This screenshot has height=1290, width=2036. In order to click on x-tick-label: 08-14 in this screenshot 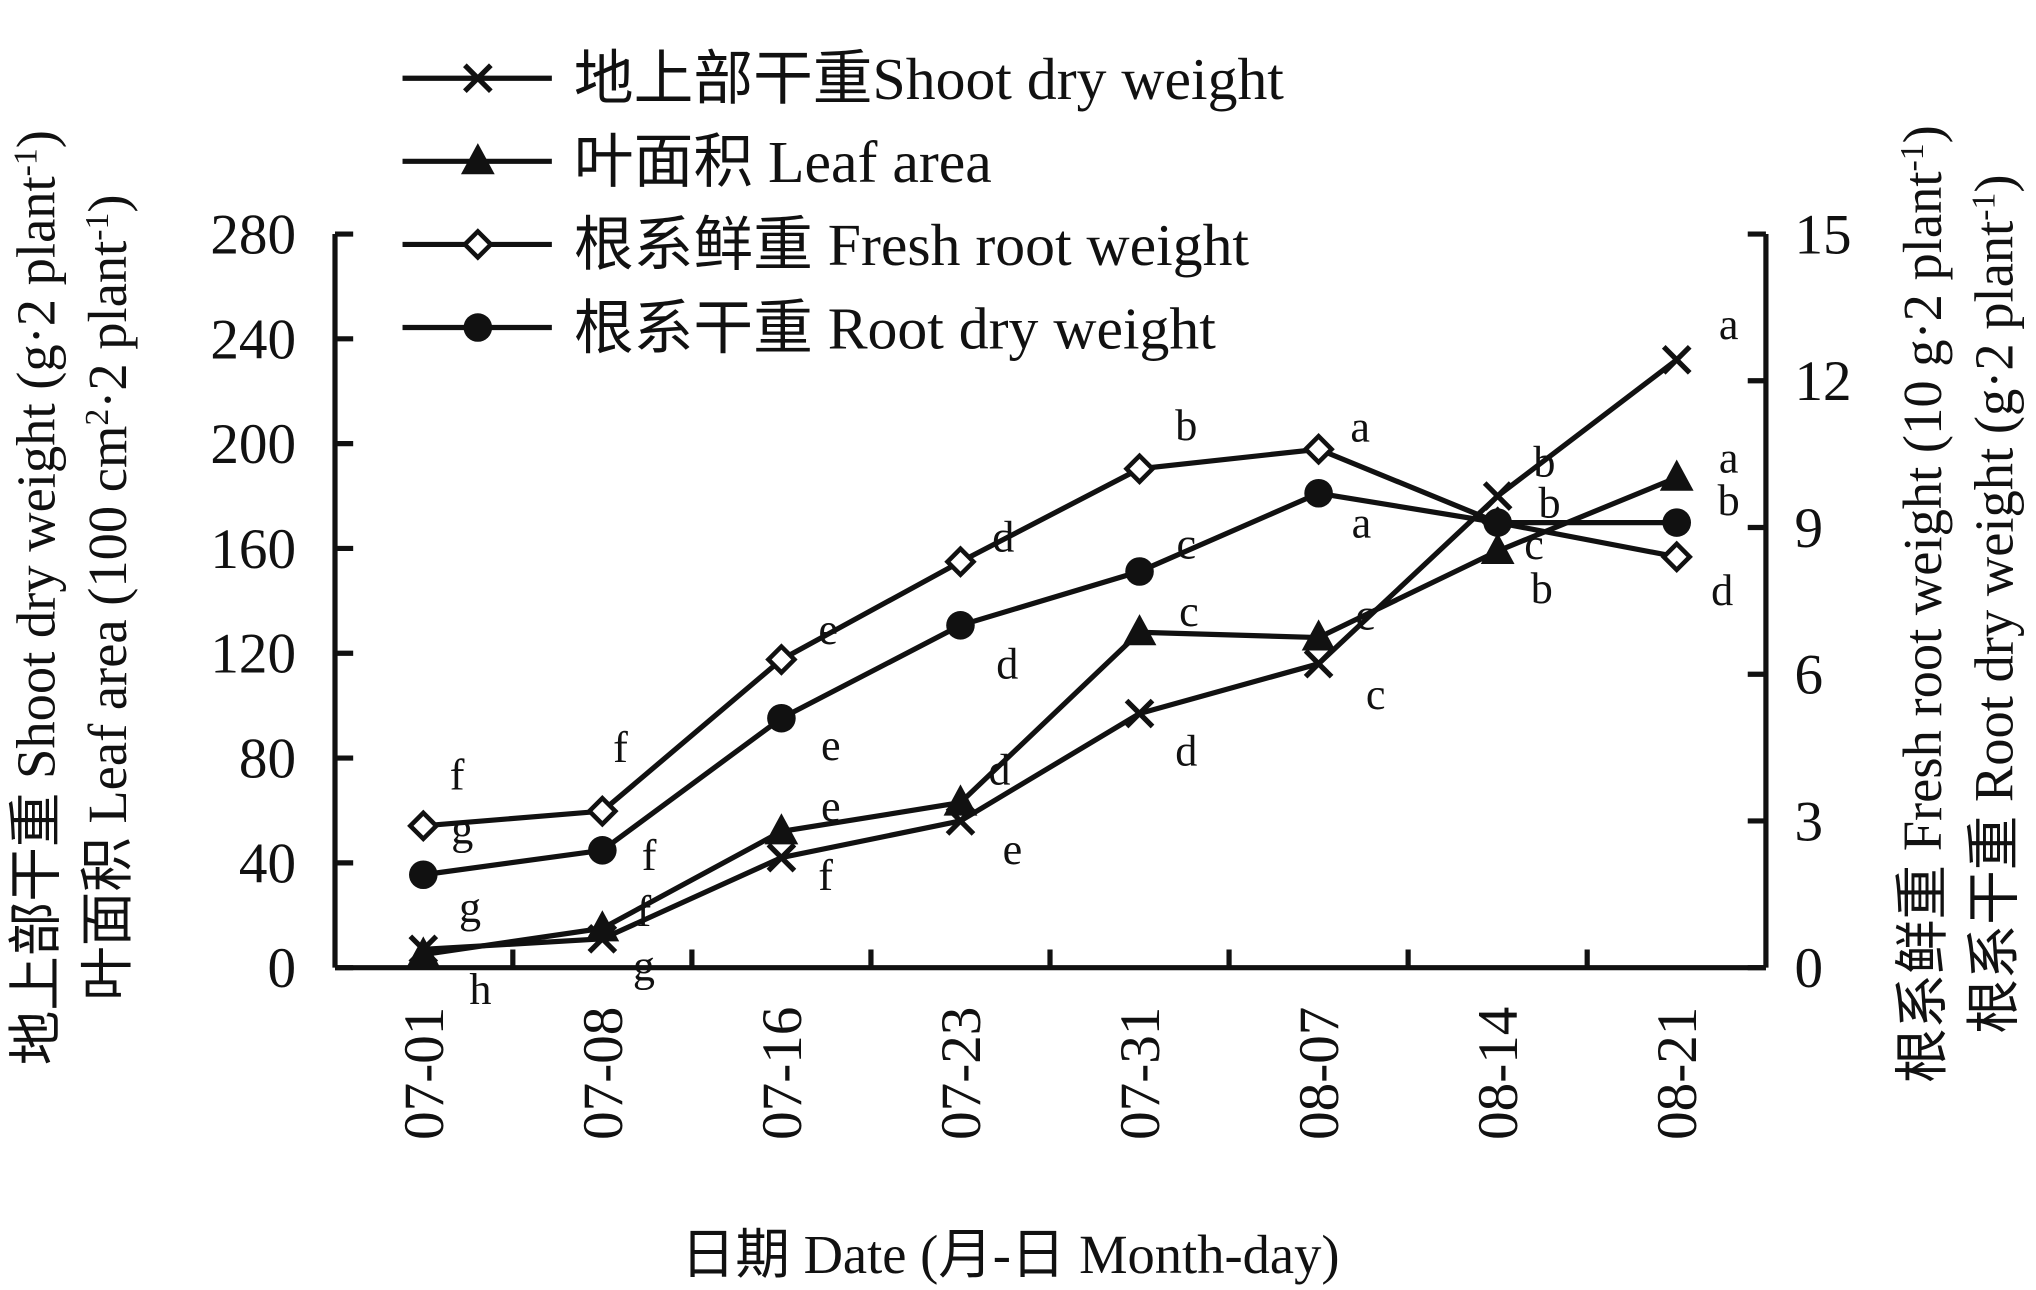, I will do `click(1498, 1073)`.